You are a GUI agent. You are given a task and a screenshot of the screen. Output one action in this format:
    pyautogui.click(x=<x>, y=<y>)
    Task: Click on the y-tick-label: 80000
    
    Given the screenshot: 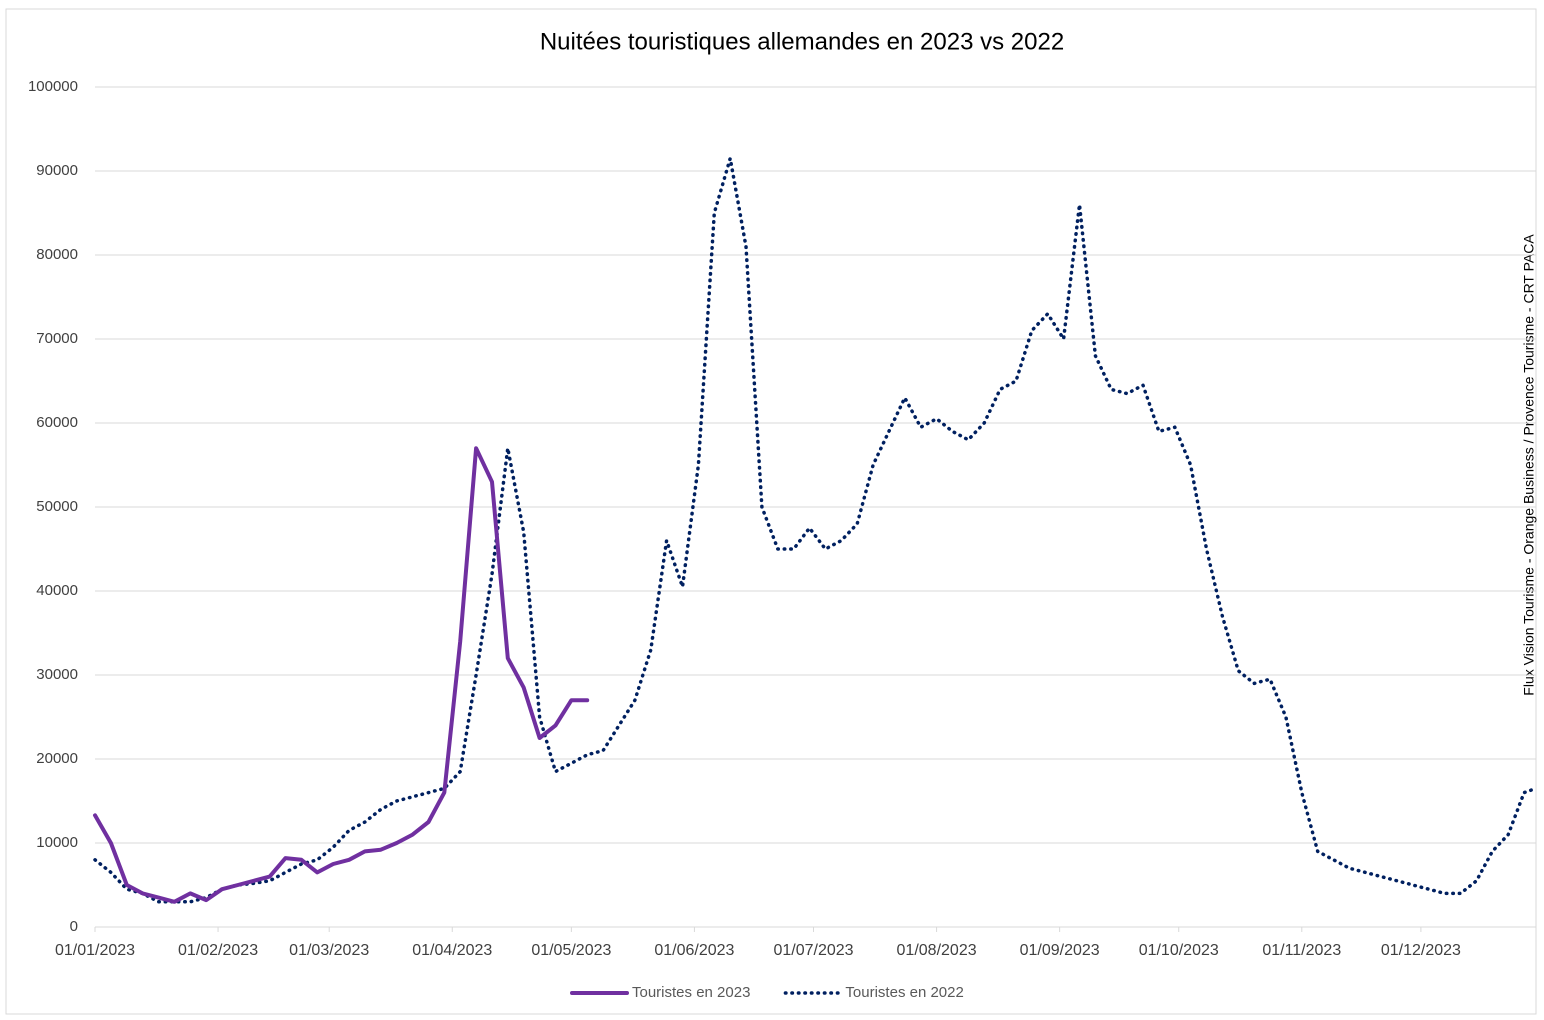 What is the action you would take?
    pyautogui.click(x=57, y=254)
    